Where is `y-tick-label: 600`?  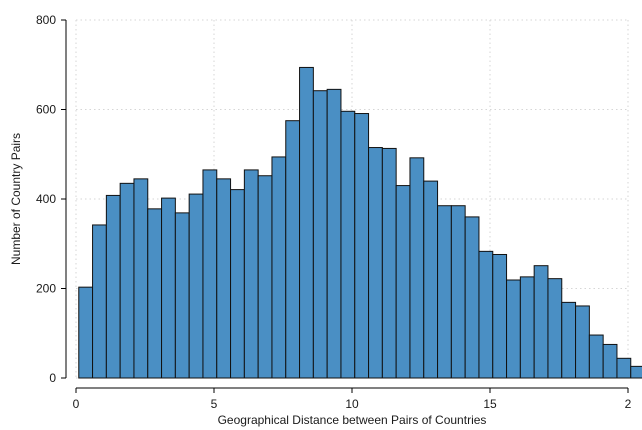 y-tick-label: 600 is located at coordinates (46, 110).